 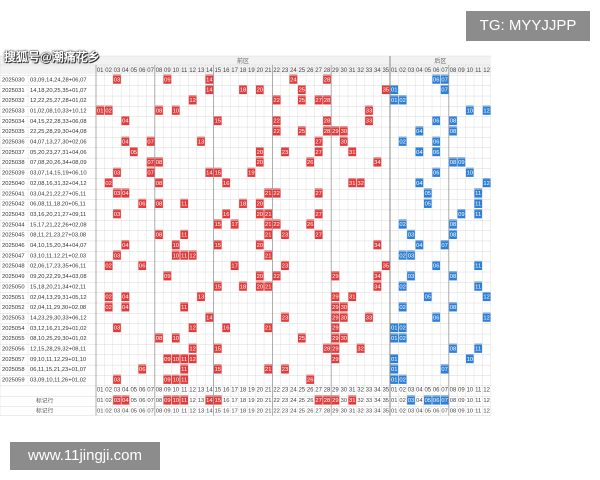 I want to click on header-num-front-08: 08, so click(x=159, y=71).